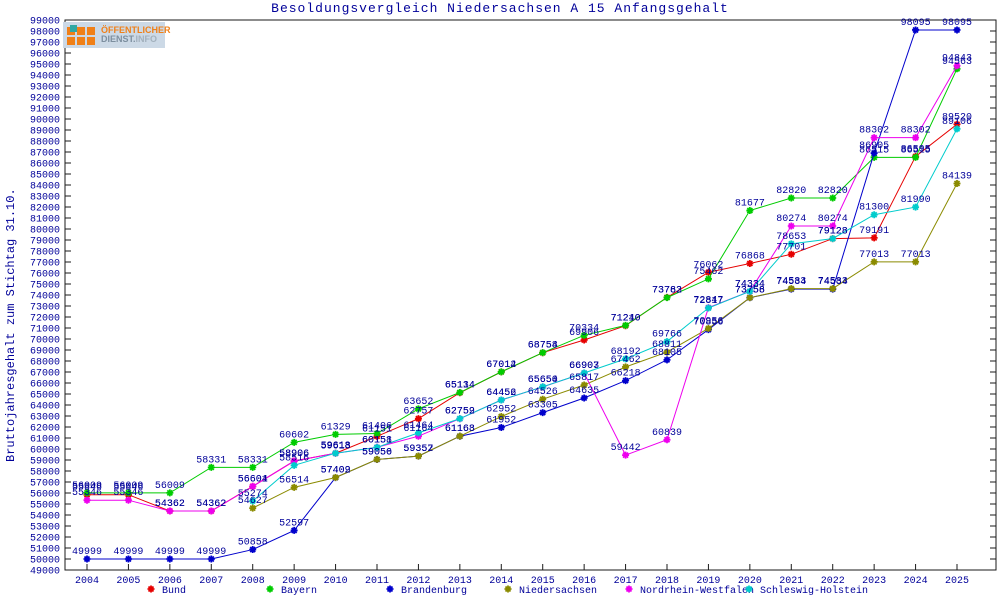 This screenshot has height=600, width=1000. I want to click on y-tick-label: 85000, so click(45, 176).